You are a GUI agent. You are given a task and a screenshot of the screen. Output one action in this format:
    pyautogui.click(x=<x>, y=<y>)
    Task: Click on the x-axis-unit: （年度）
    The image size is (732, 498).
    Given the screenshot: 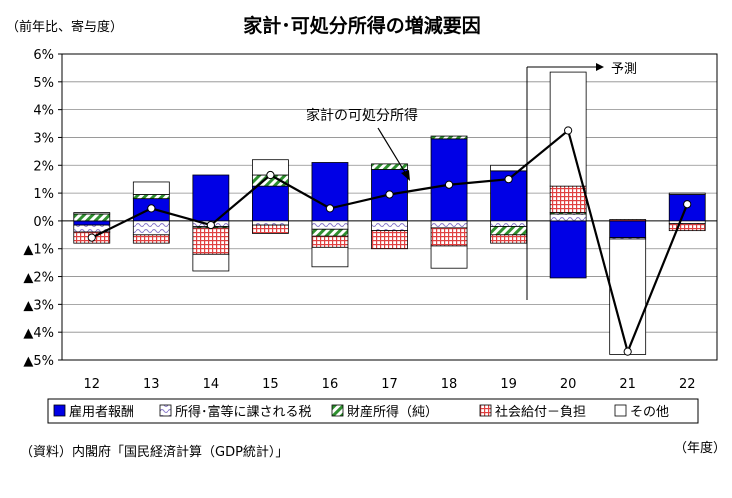 What is the action you would take?
    pyautogui.click(x=700, y=448)
    